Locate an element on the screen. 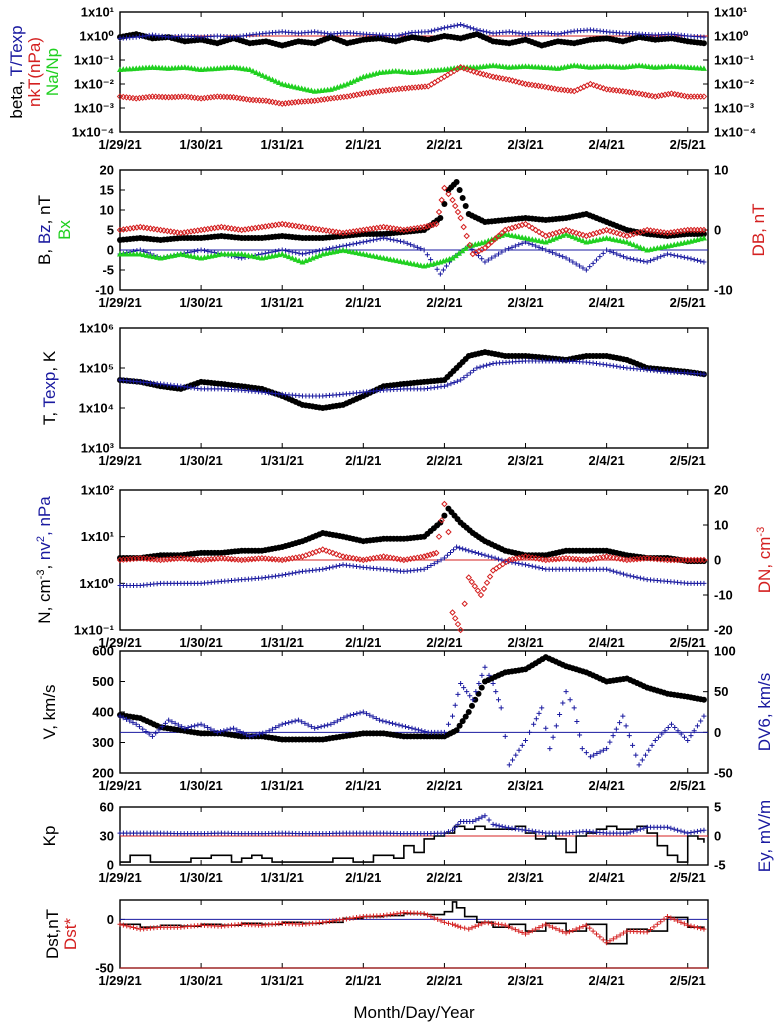 This screenshot has height=1024, width=783. axis-label-part: -3 is located at coordinates (761, 532).